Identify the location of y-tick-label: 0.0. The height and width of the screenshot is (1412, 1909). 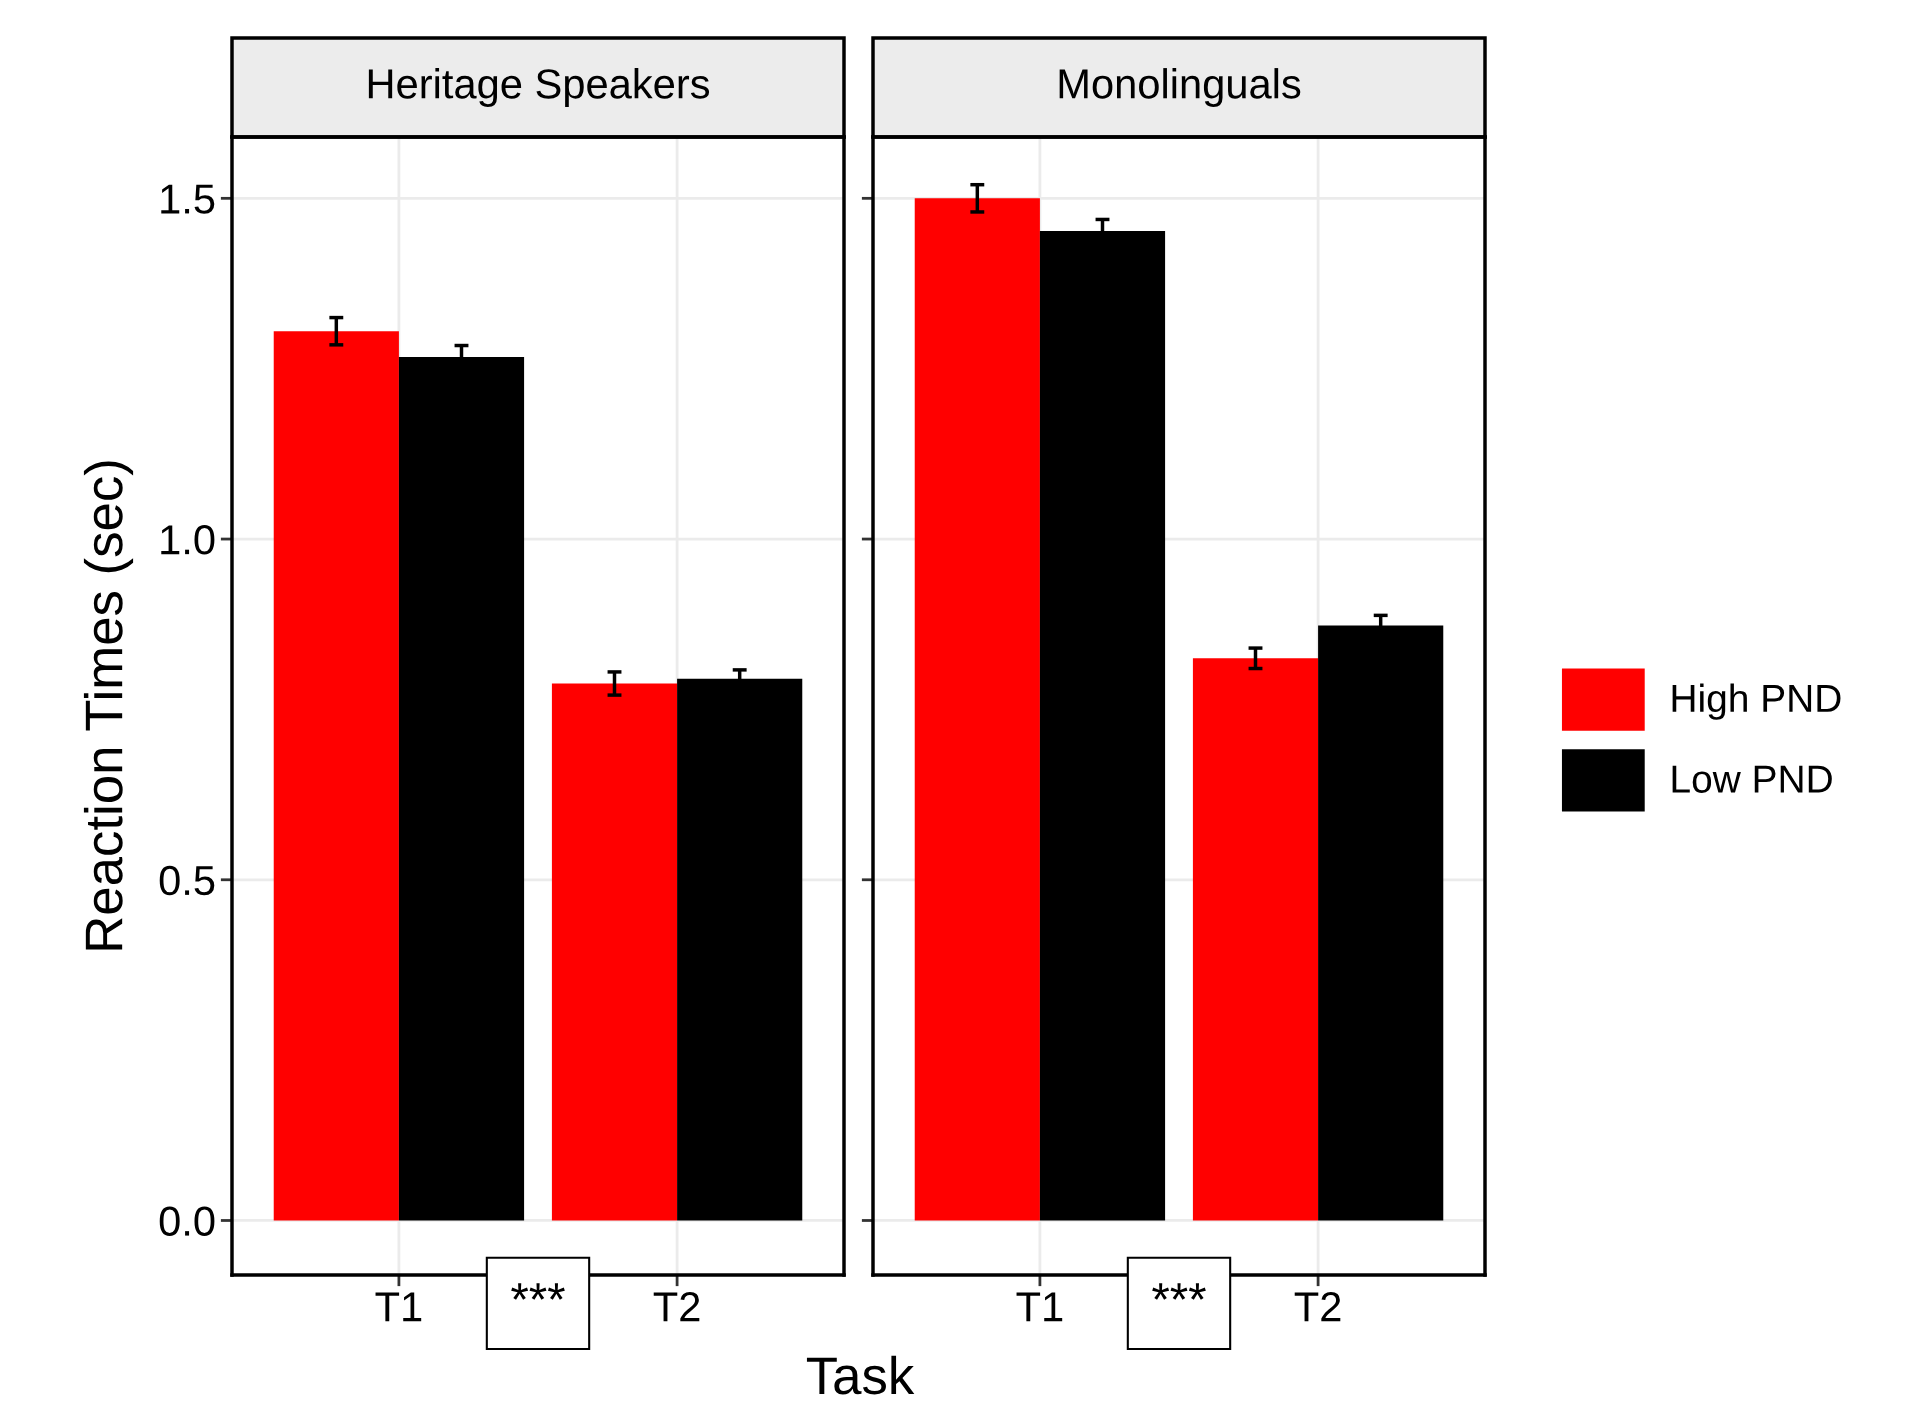
(187, 1221).